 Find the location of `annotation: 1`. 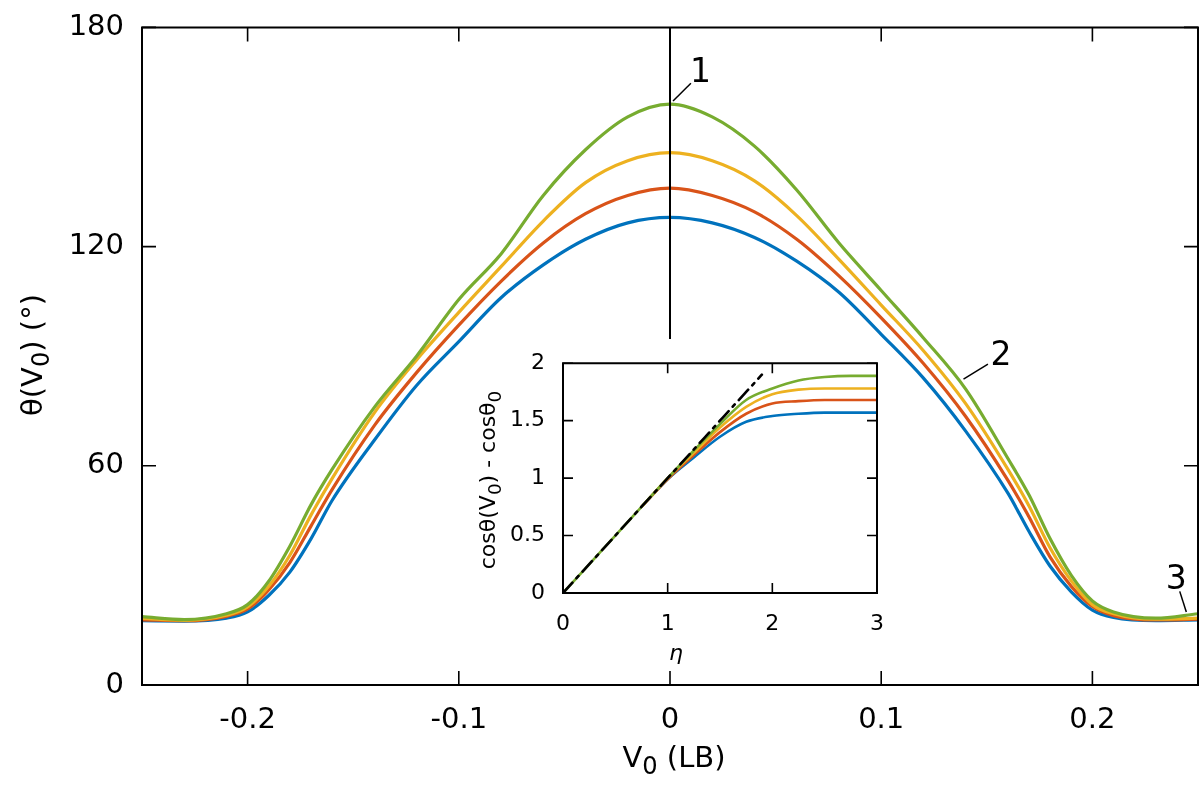

annotation: 1 is located at coordinates (700, 71).